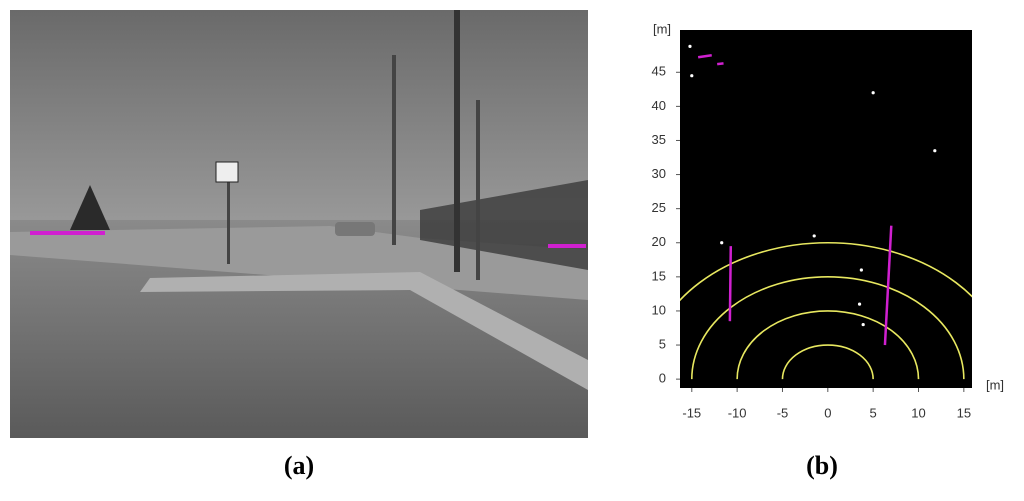  I want to click on y-tick-label: 45, so click(659, 71).